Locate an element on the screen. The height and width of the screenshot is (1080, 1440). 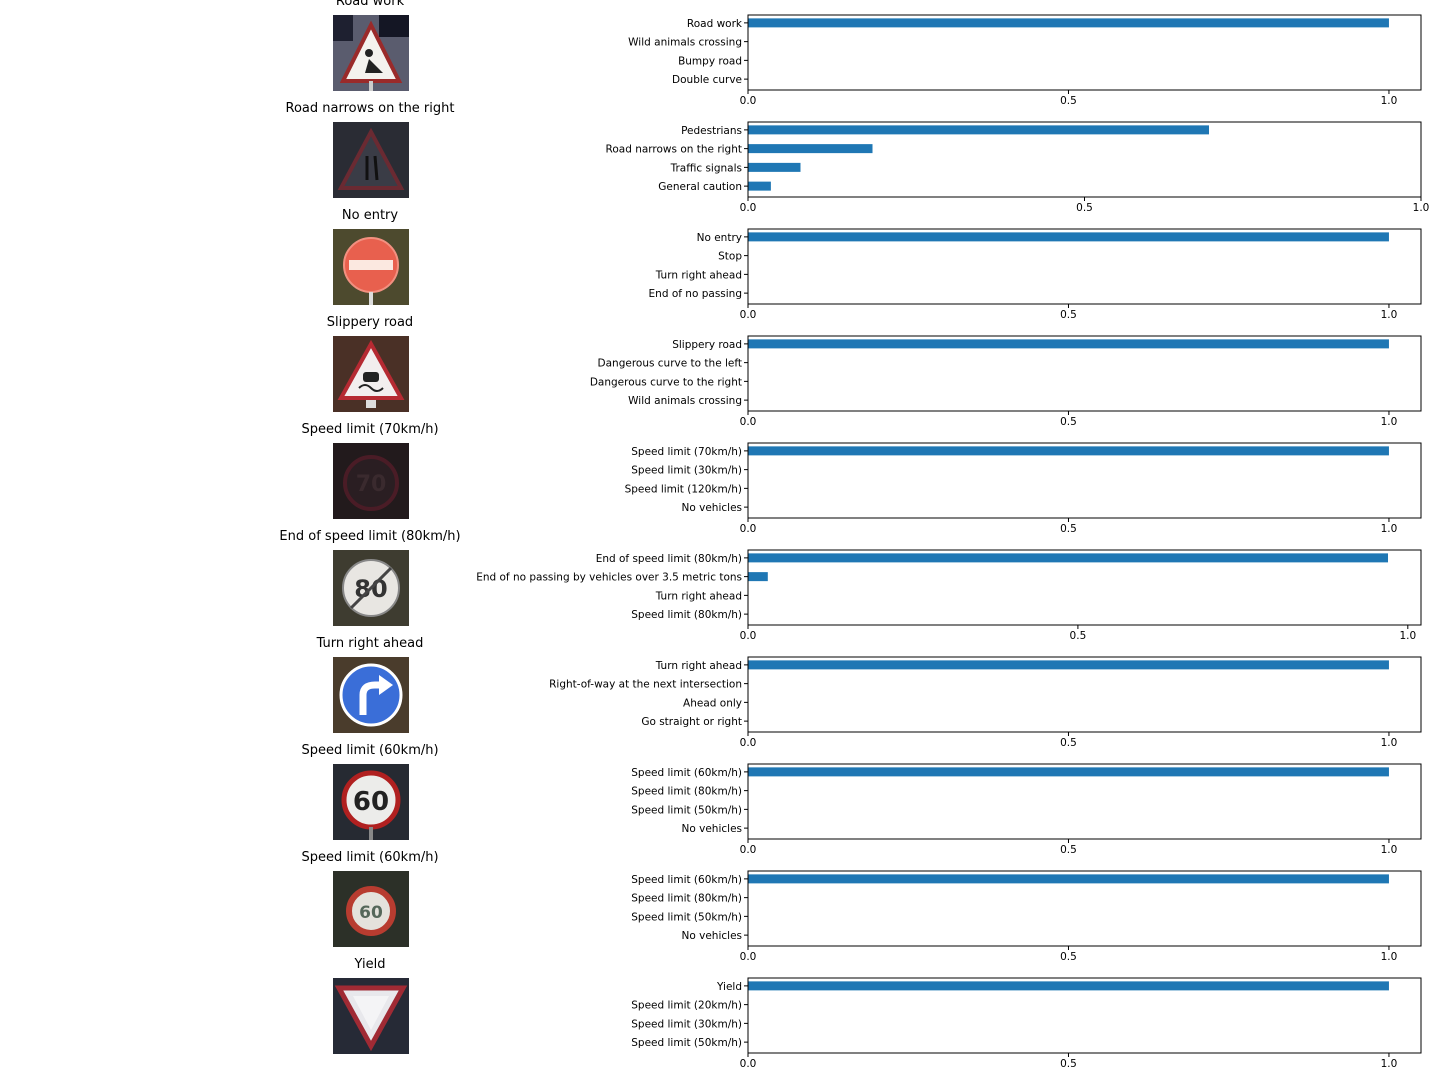
category-label: No entry is located at coordinates (719, 238).